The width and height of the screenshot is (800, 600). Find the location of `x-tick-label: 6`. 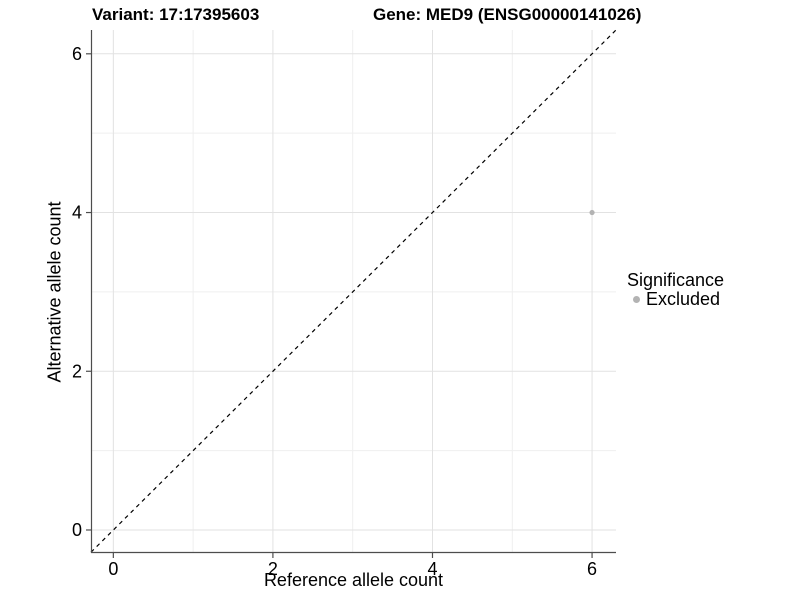

x-tick-label: 6 is located at coordinates (592, 569).